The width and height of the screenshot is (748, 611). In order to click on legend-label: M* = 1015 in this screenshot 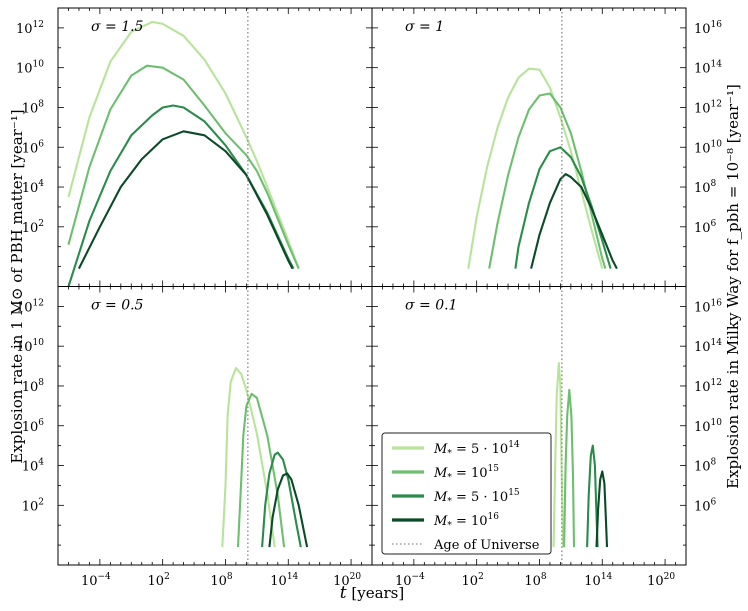, I will do `click(466, 473)`.